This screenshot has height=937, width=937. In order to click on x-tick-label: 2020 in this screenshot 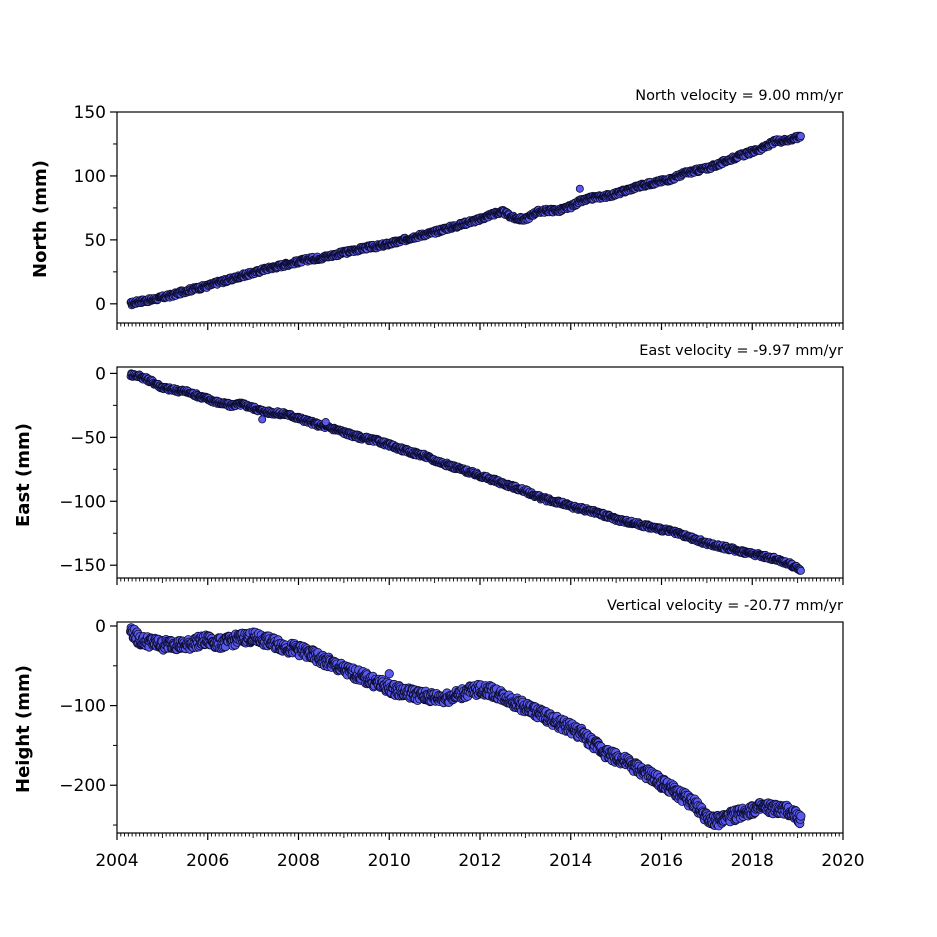, I will do `click(842, 861)`.